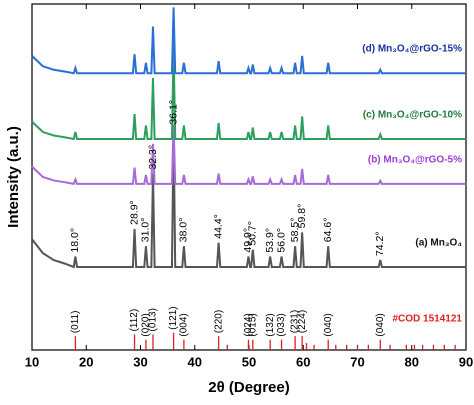  Describe the element at coordinates (303, 361) in the screenshot. I see `x-tick-label: 60` at that location.